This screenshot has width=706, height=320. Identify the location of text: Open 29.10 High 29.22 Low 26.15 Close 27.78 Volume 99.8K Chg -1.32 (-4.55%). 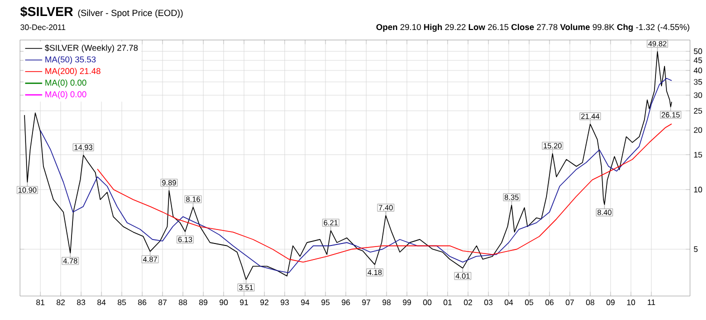
(533, 28).